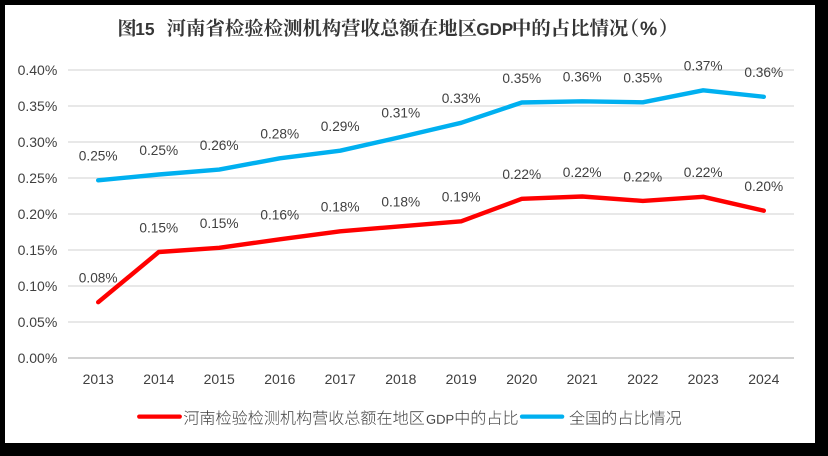 The height and width of the screenshot is (456, 828). What do you see at coordinates (98, 379) in the screenshot?
I see `svg-text: 2013` at bounding box center [98, 379].